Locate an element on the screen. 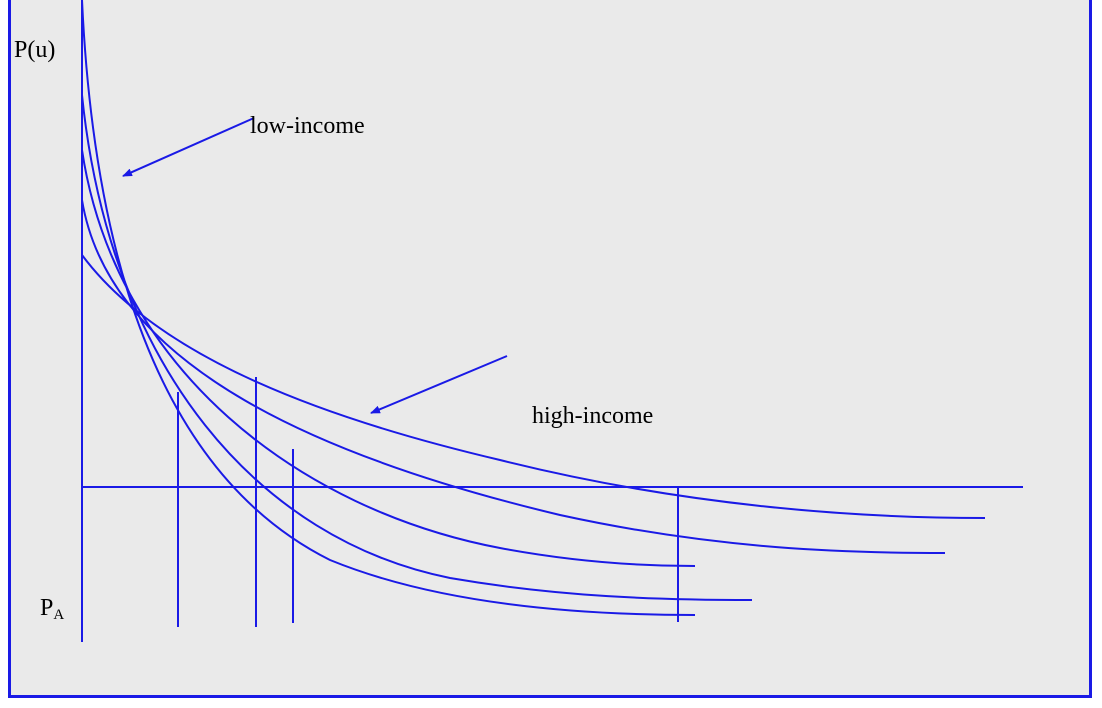 The width and height of the screenshot is (1102, 708). pa-label-subscript: A is located at coordinates (59, 615).